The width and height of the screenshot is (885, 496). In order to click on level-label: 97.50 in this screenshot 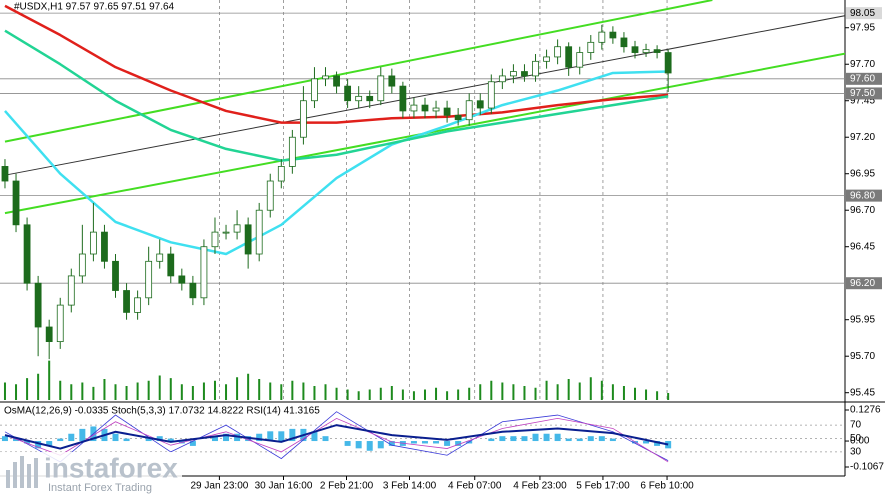, I will do `click(862, 93)`.